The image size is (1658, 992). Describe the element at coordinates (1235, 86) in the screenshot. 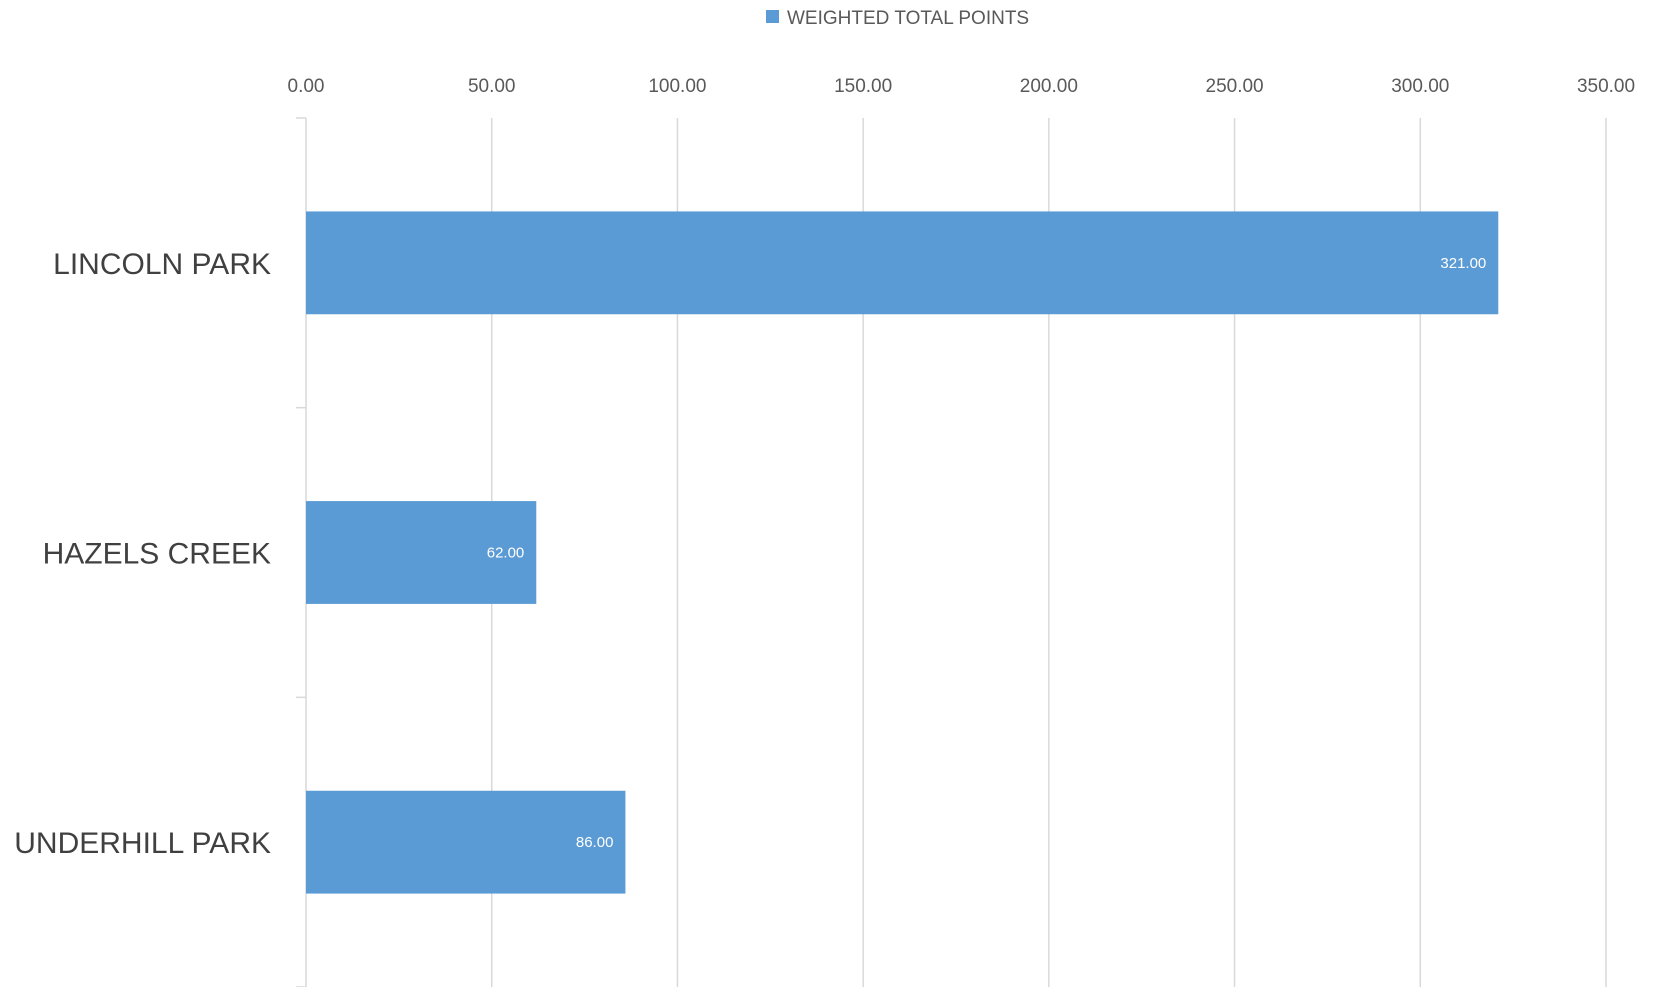

I see `x-tick-label: 250.00` at that location.